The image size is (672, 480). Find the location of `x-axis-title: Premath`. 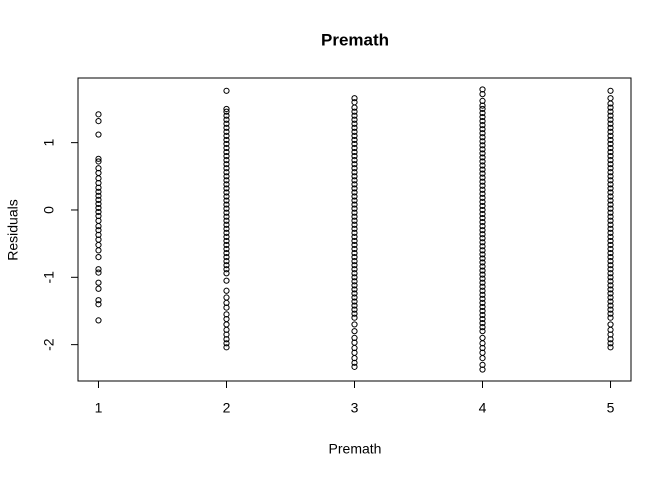

x-axis-title: Premath is located at coordinates (355, 449).